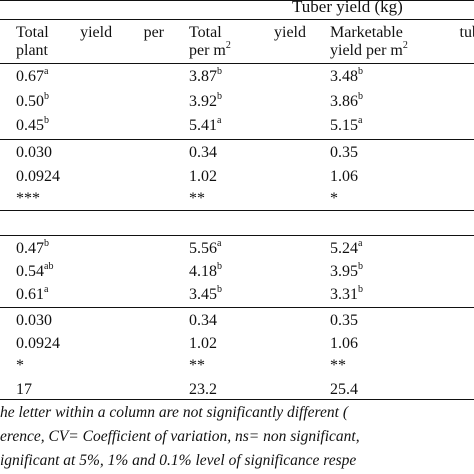 The height and width of the screenshot is (474, 474). Describe the element at coordinates (32, 75) in the screenshot. I see `cell-value: 0.67a` at that location.